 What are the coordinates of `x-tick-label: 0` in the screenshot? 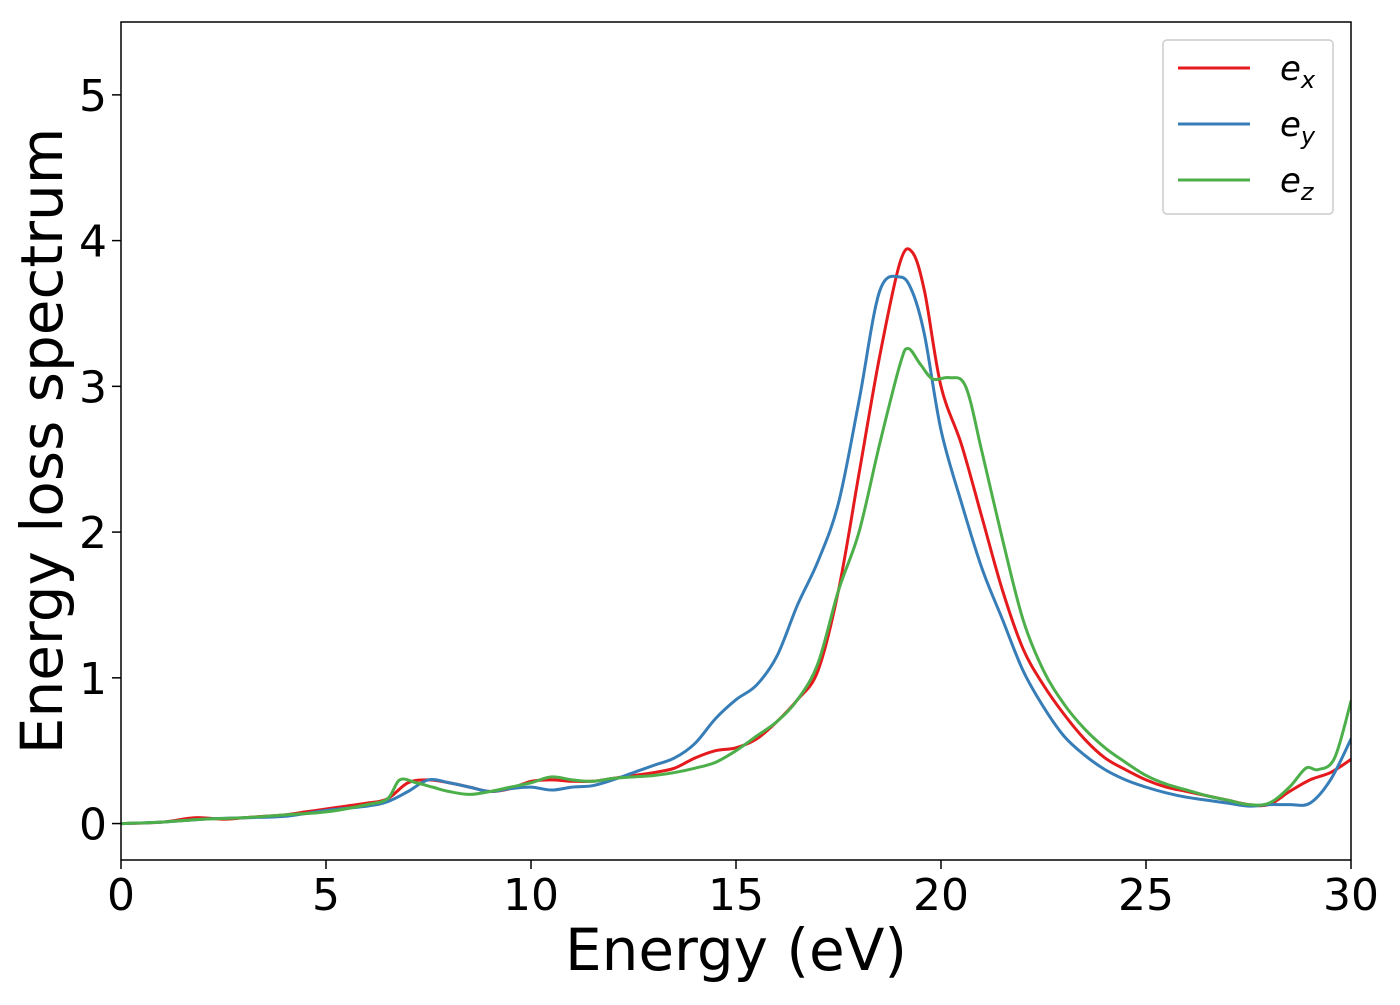 It's located at (121, 895).